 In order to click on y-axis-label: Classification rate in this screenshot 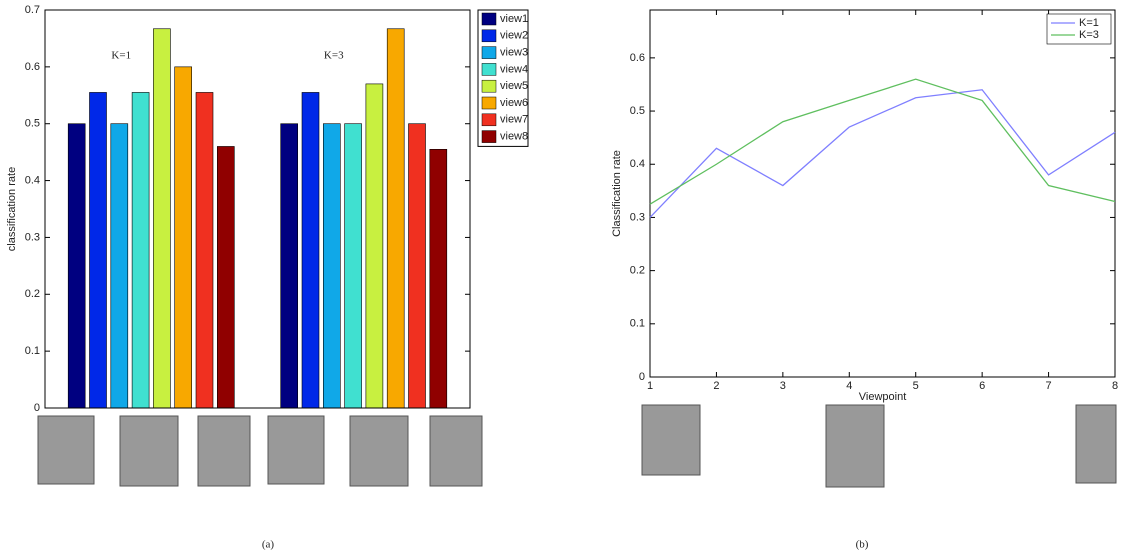, I will do `click(617, 193)`.